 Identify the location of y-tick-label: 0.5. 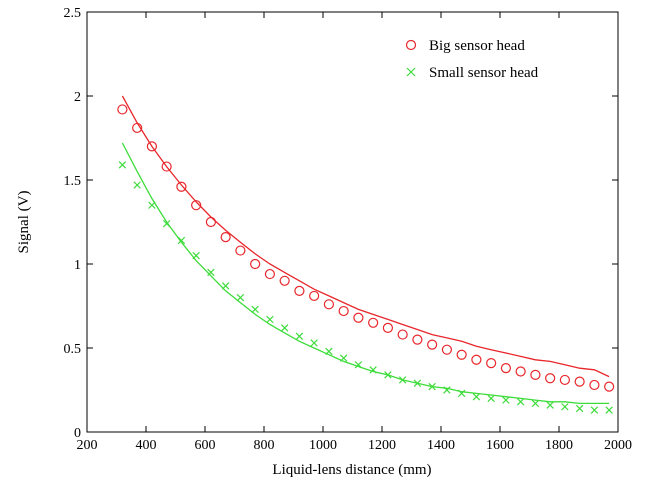
(73, 349).